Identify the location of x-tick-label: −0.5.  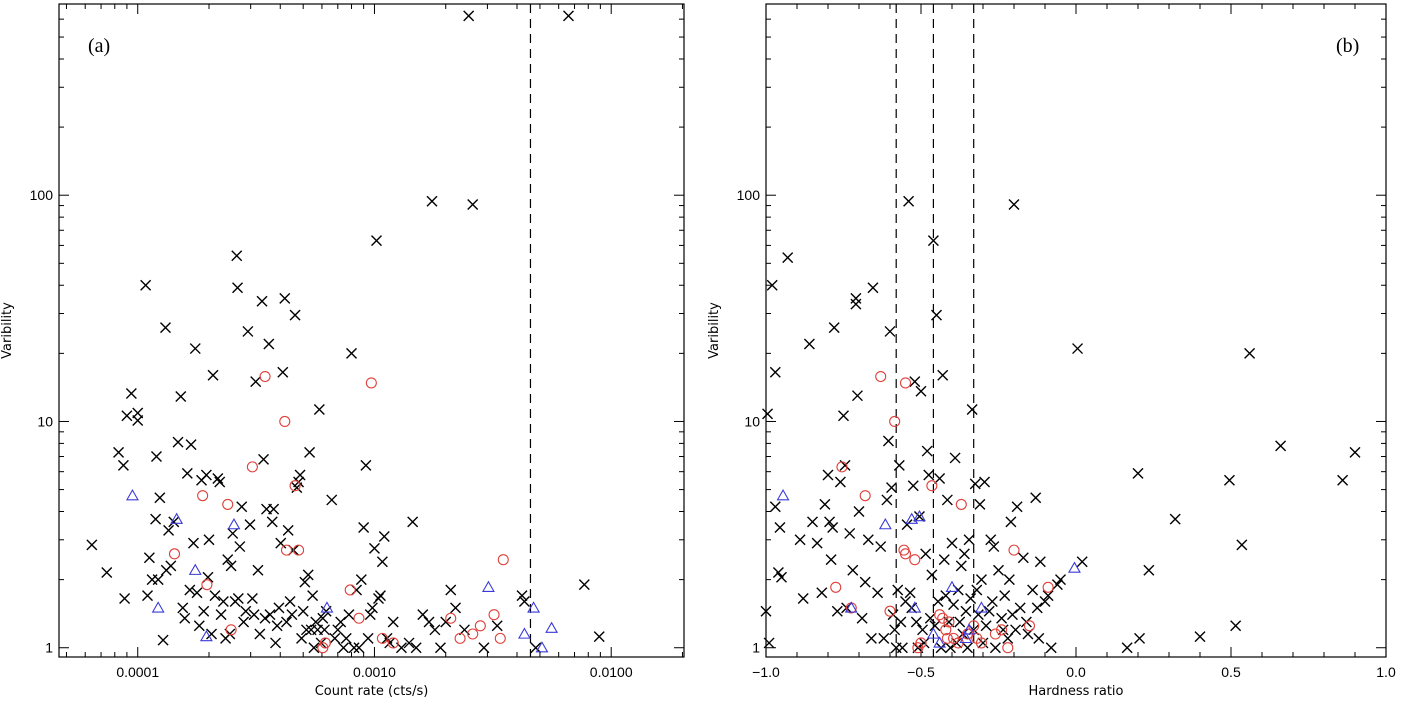
(921, 672).